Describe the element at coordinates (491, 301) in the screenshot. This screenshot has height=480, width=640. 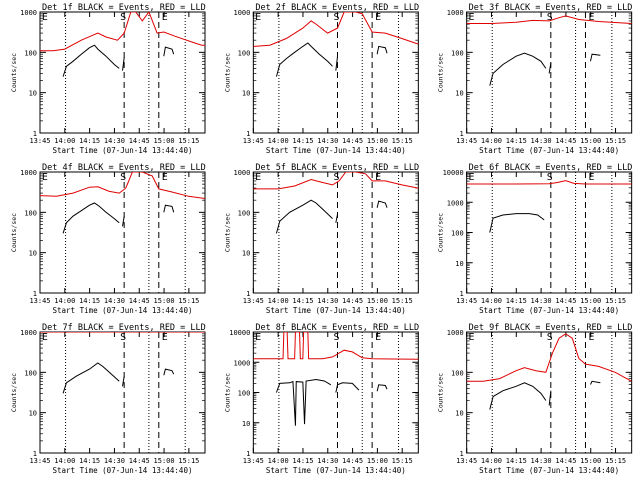
I see `x-tick-label: 14:00` at that location.